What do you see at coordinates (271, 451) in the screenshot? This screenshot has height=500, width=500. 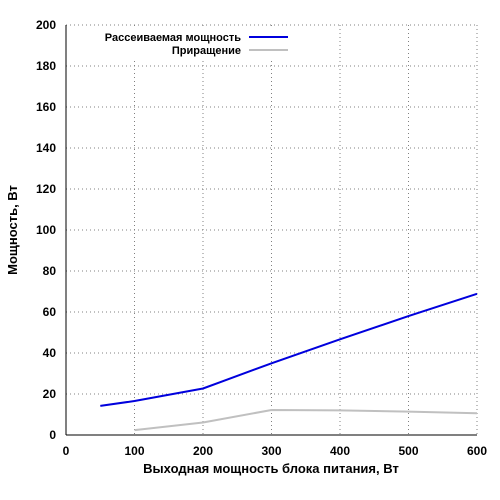 I see `x-tick-label: 300` at bounding box center [271, 451].